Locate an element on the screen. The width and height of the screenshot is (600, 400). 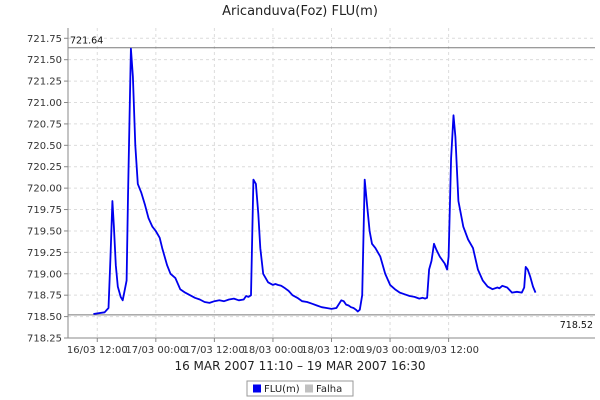
y-tick-label: 719.75 is located at coordinates (44, 210).